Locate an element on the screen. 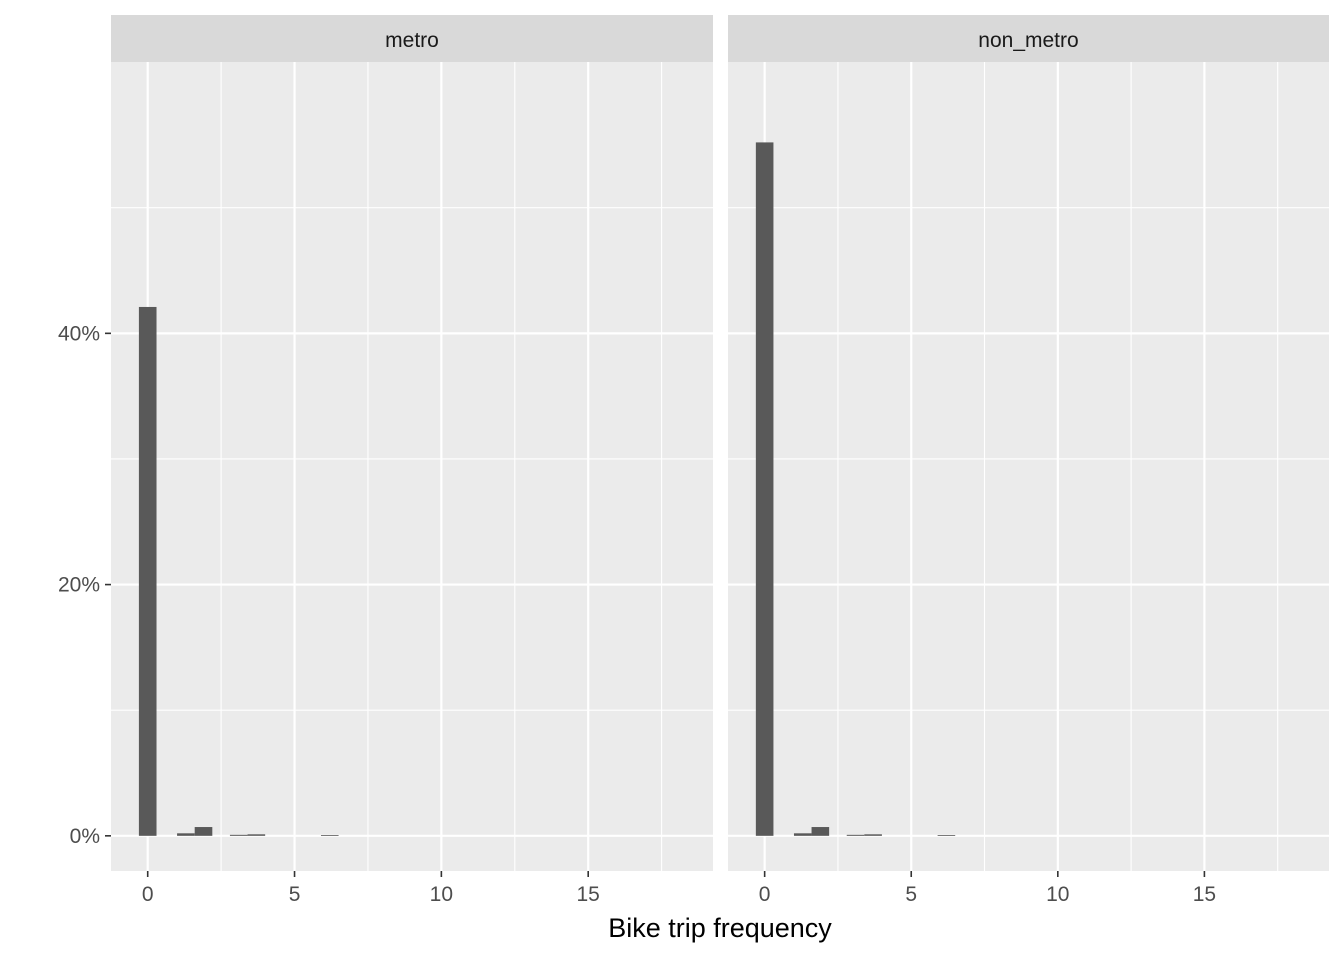 The width and height of the screenshot is (1344, 960). facet-strip-label: metro is located at coordinates (412, 40).